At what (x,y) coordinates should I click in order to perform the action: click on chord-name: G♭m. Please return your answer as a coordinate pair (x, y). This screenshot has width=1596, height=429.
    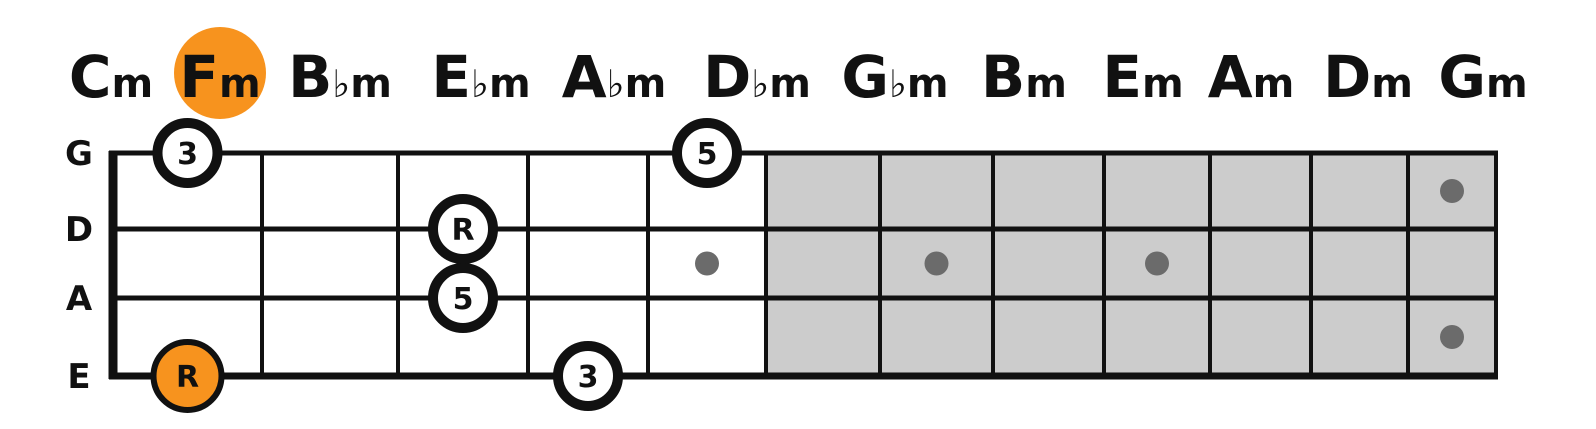
    Looking at the image, I should click on (894, 77).